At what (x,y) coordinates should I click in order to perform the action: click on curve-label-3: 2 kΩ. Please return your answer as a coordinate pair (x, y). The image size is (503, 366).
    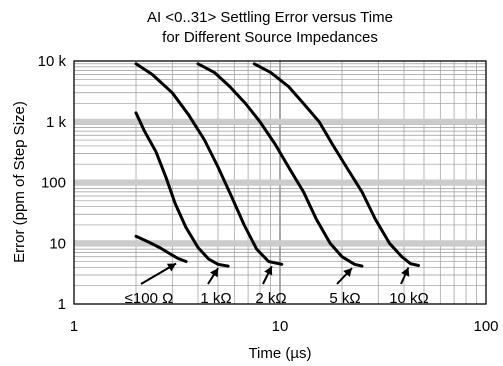
    Looking at the image, I should click on (270, 298).